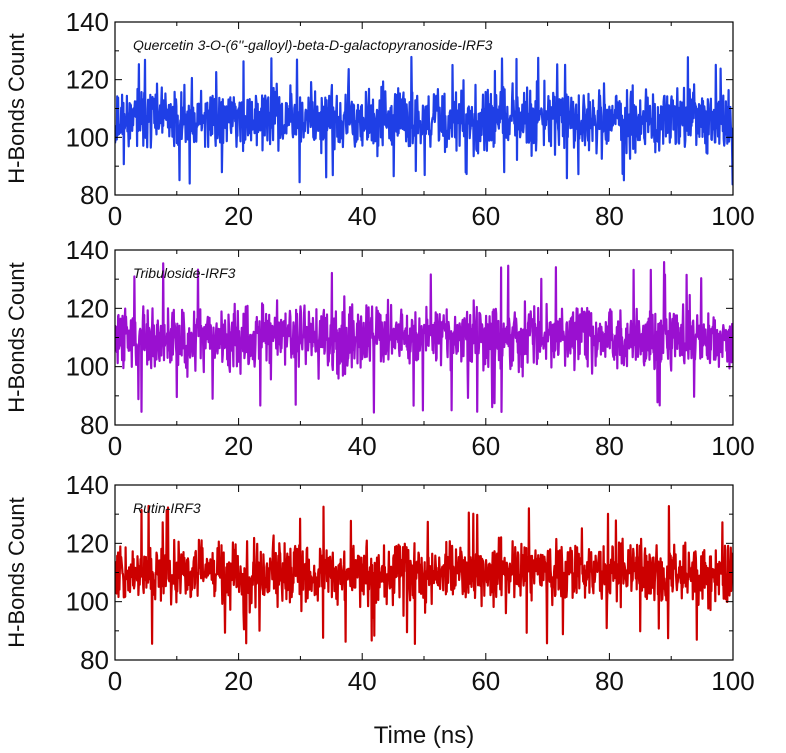  What do you see at coordinates (732, 216) in the screenshot?
I see `x-tick-label-top: 100` at bounding box center [732, 216].